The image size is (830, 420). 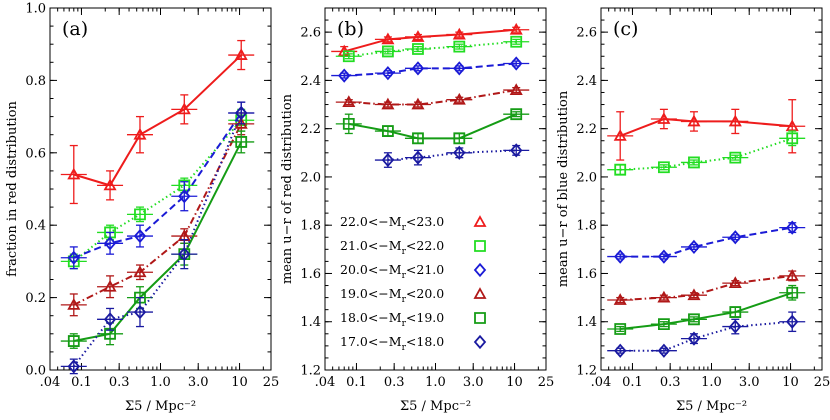 I want to click on y-tick-label: 1.4, so click(x=586, y=322).